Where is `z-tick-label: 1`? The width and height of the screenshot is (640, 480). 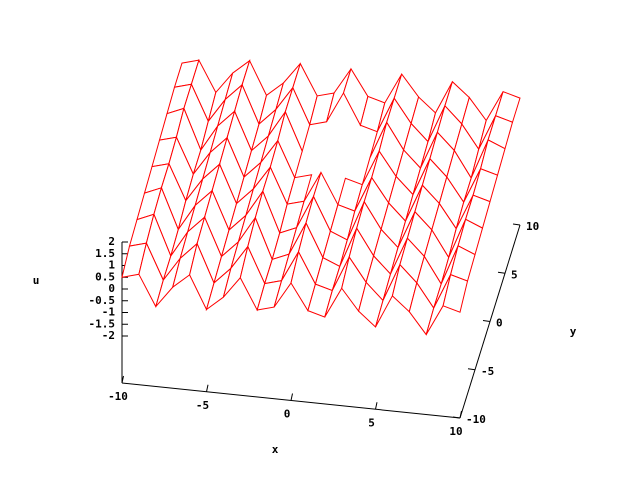 z-tick-label: 1 is located at coordinates (111, 265).